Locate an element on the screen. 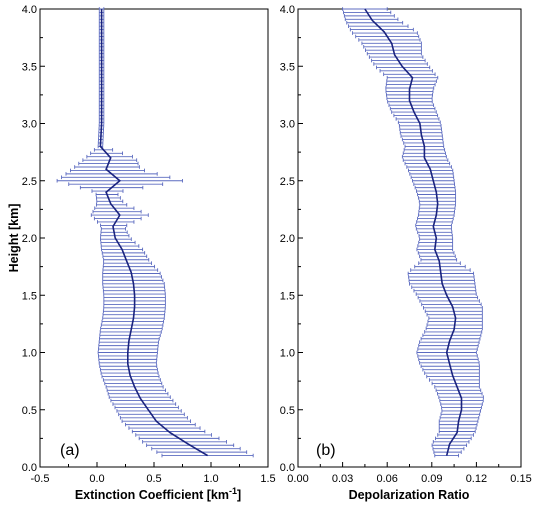 Image resolution: width=550 pixels, height=513 pixels. x-tick-label-b-3: 0.09 is located at coordinates (431, 479).